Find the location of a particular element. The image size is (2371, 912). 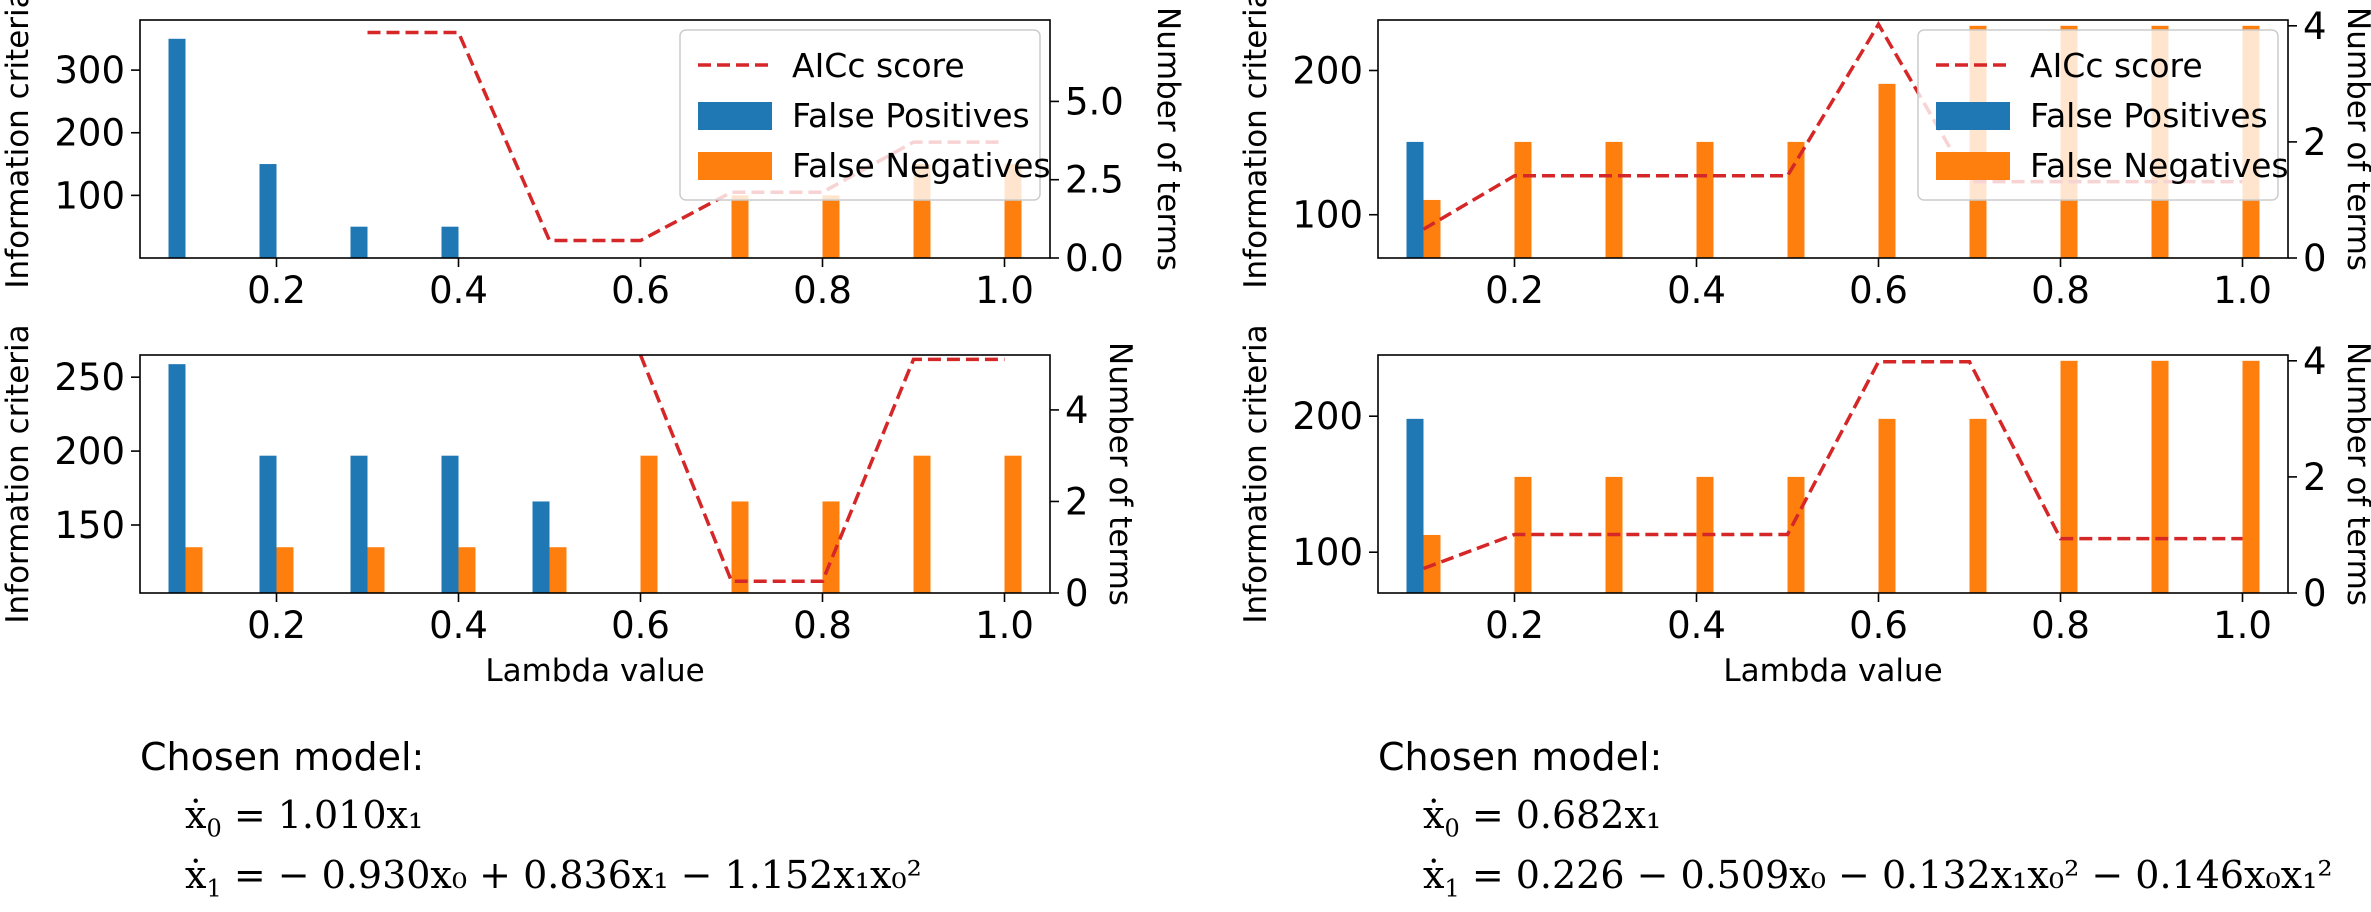

legend-fp-label: False Positives is located at coordinates (2149, 115).